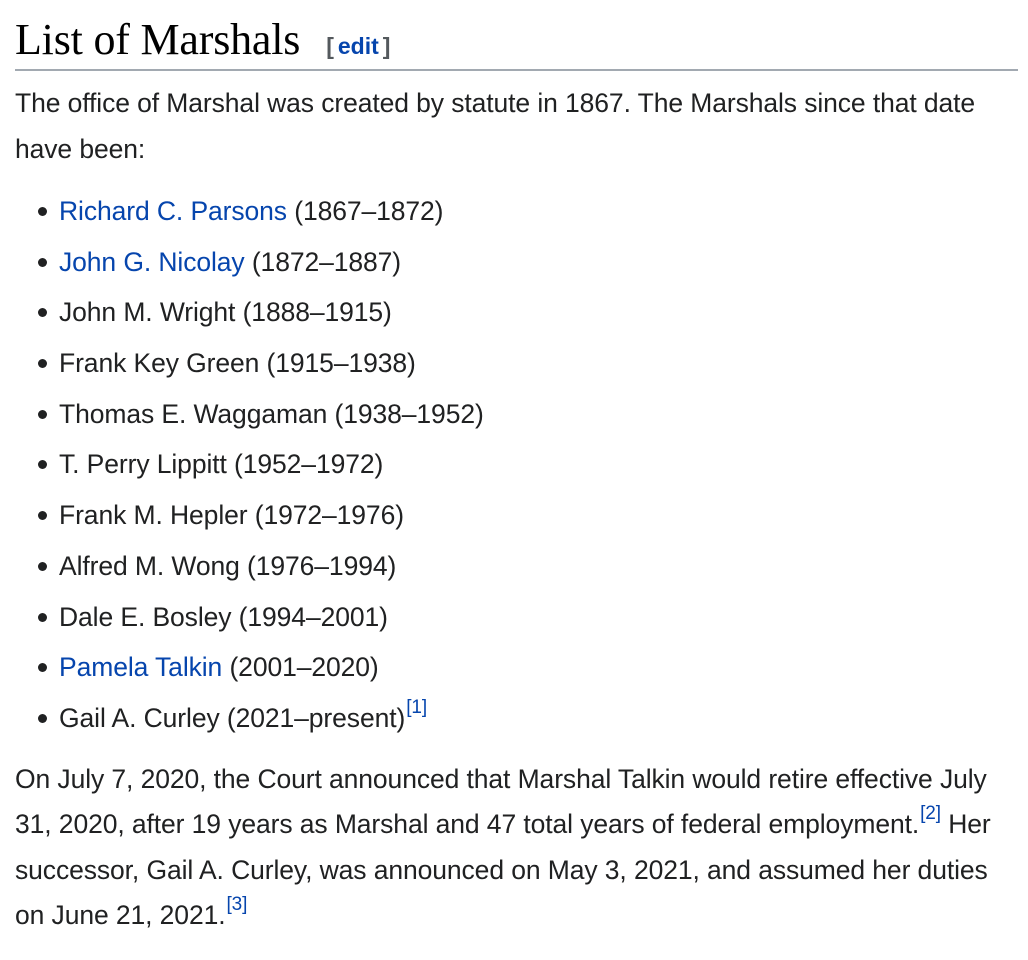 This screenshot has height=960, width=1028. What do you see at coordinates (516, 617) in the screenshot?
I see `list-item: Dale E. Bosley (1994–2001)` at bounding box center [516, 617].